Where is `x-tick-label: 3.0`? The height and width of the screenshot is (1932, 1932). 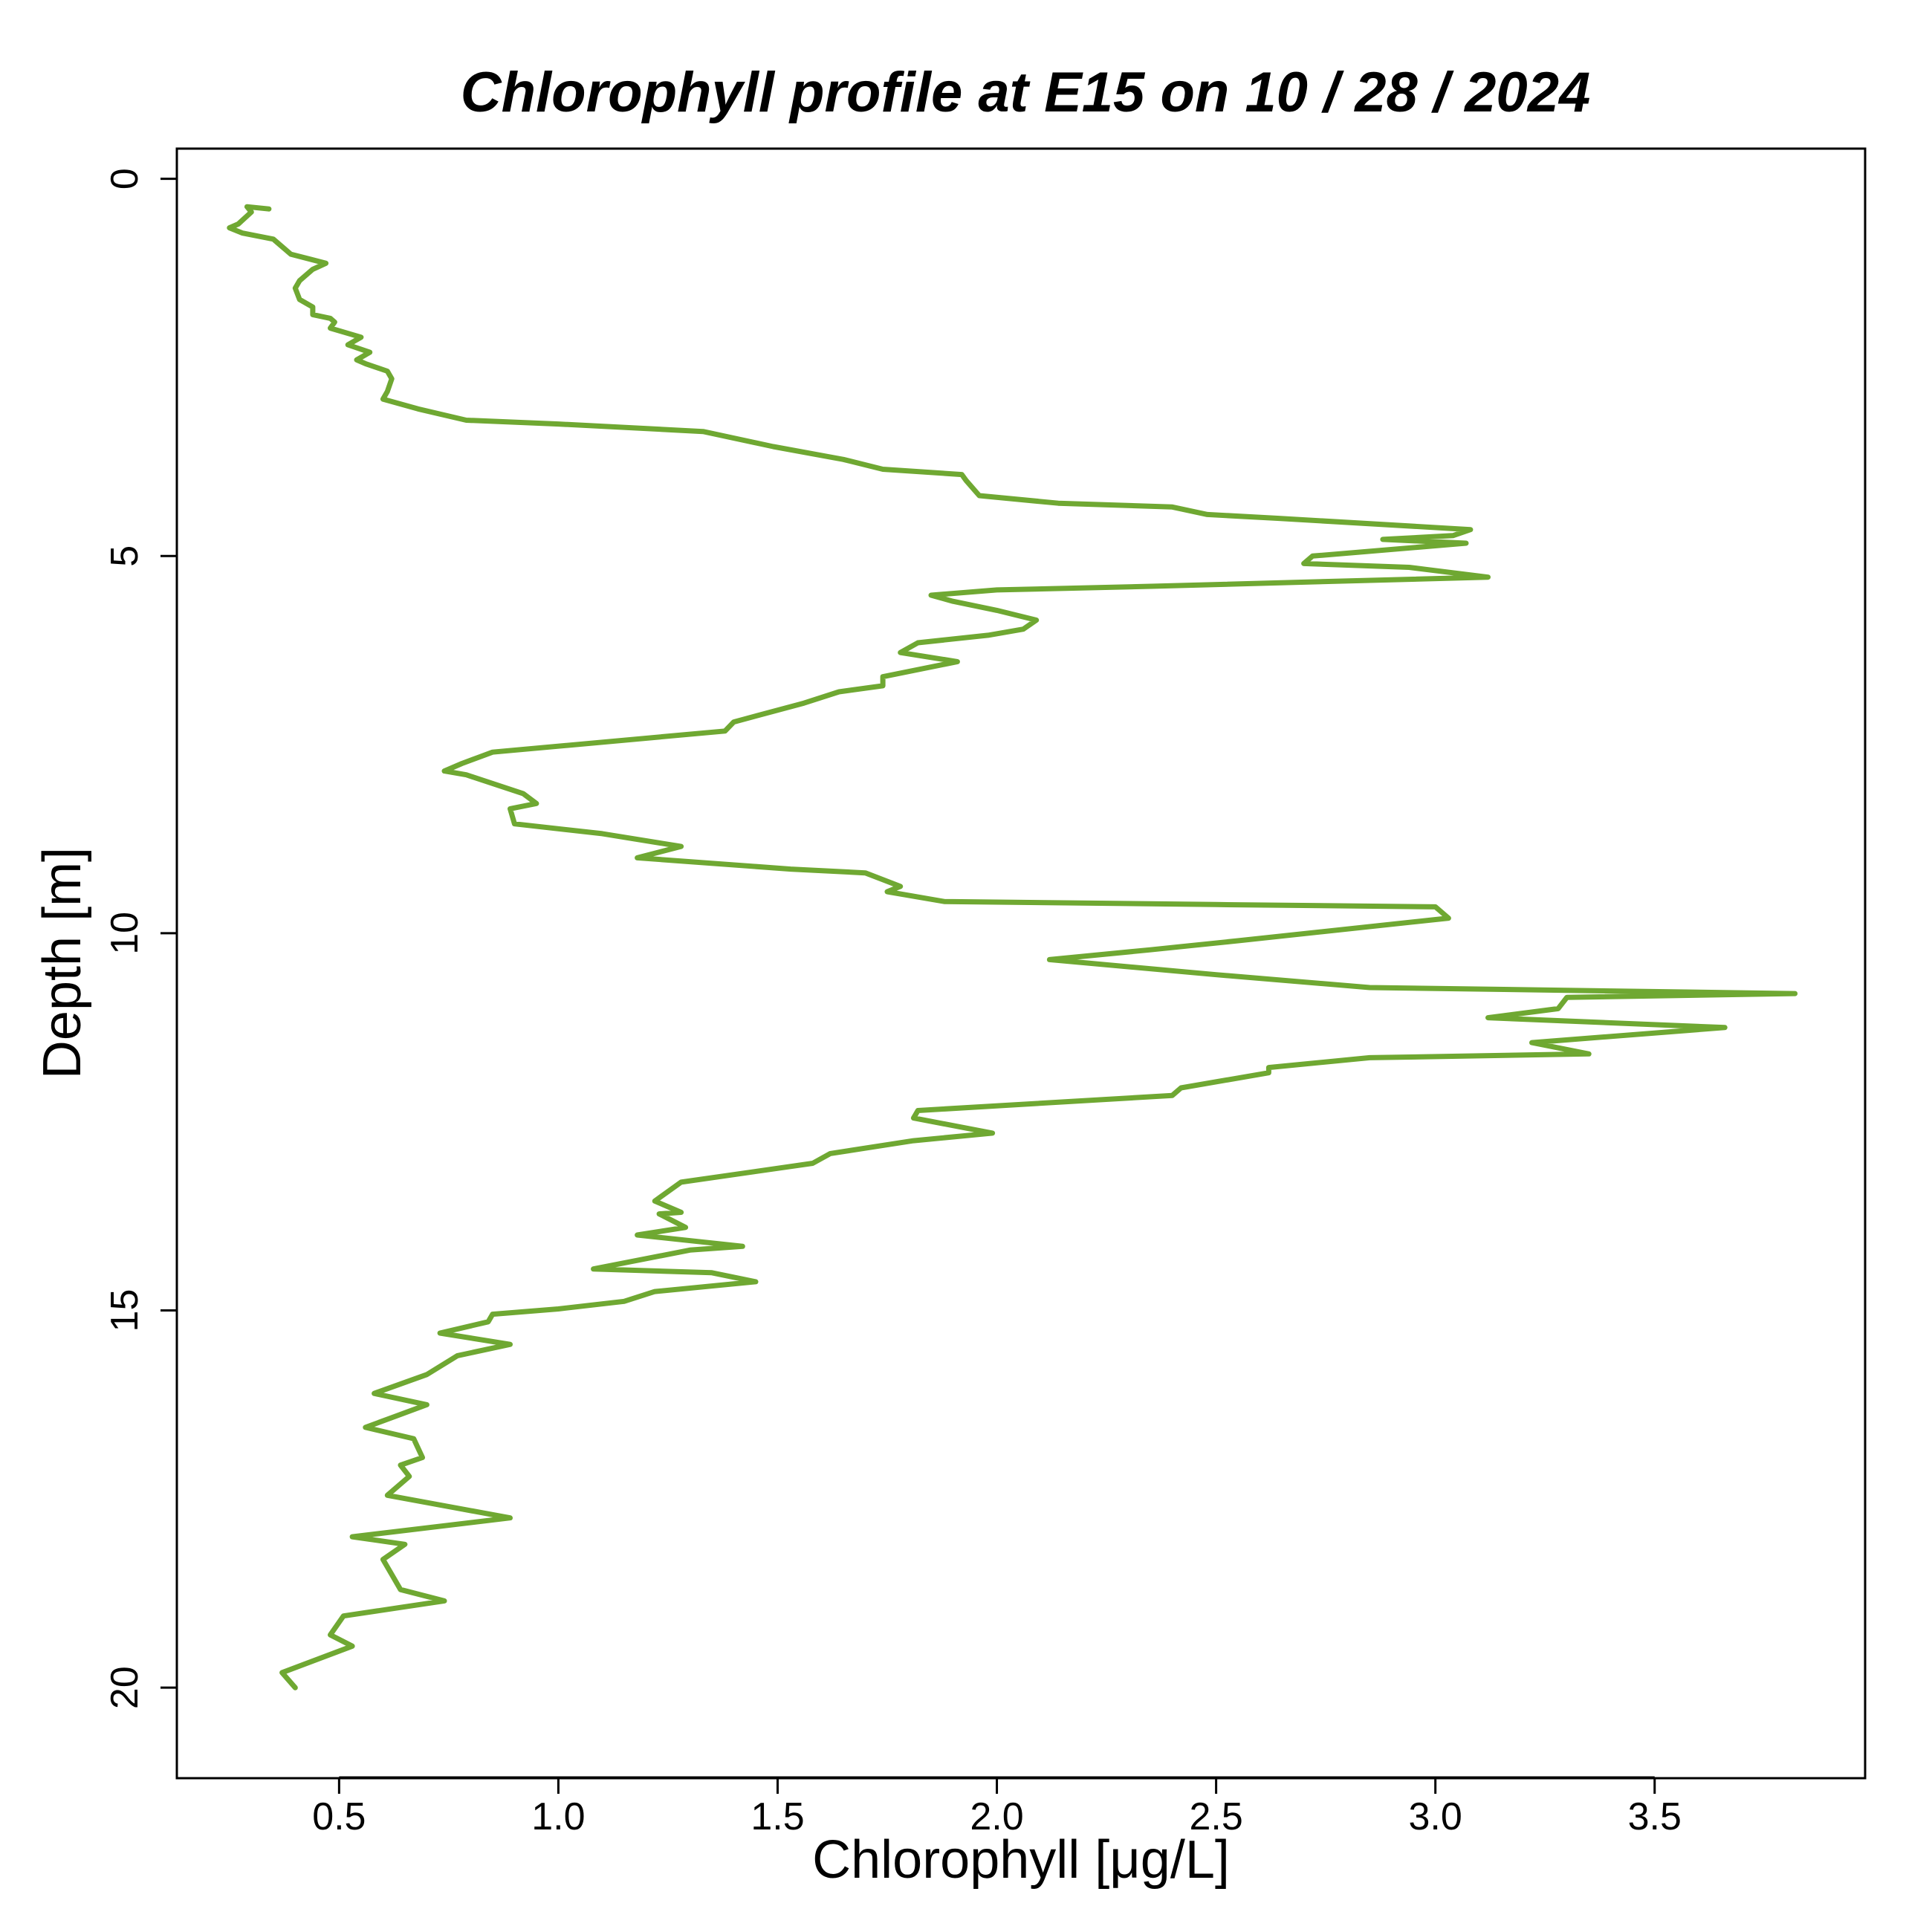 x-tick-label: 3.0 is located at coordinates (1435, 1816).